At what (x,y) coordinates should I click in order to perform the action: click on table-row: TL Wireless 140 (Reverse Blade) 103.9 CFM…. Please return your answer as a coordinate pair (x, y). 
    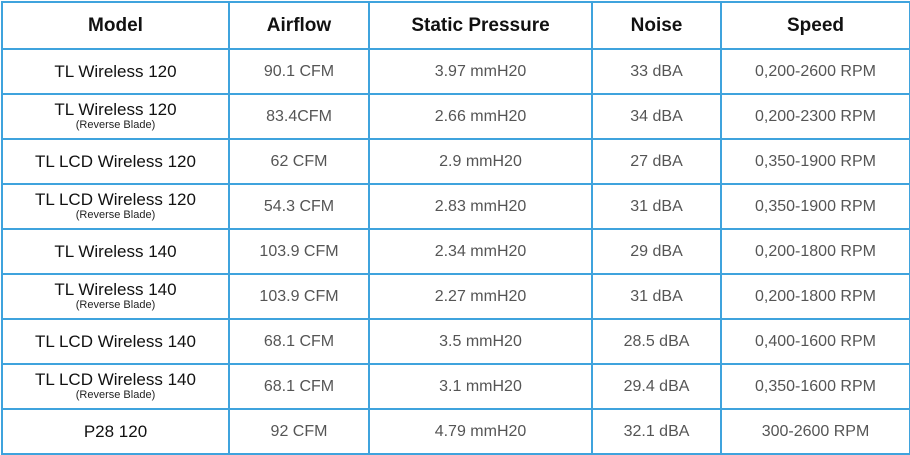
    Looking at the image, I should click on (455, 296).